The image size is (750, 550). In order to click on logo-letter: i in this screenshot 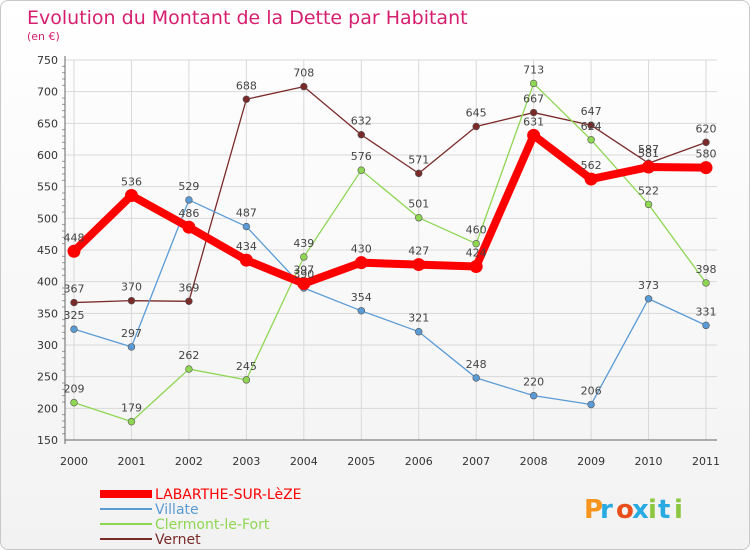, I will do `click(678, 510)`.